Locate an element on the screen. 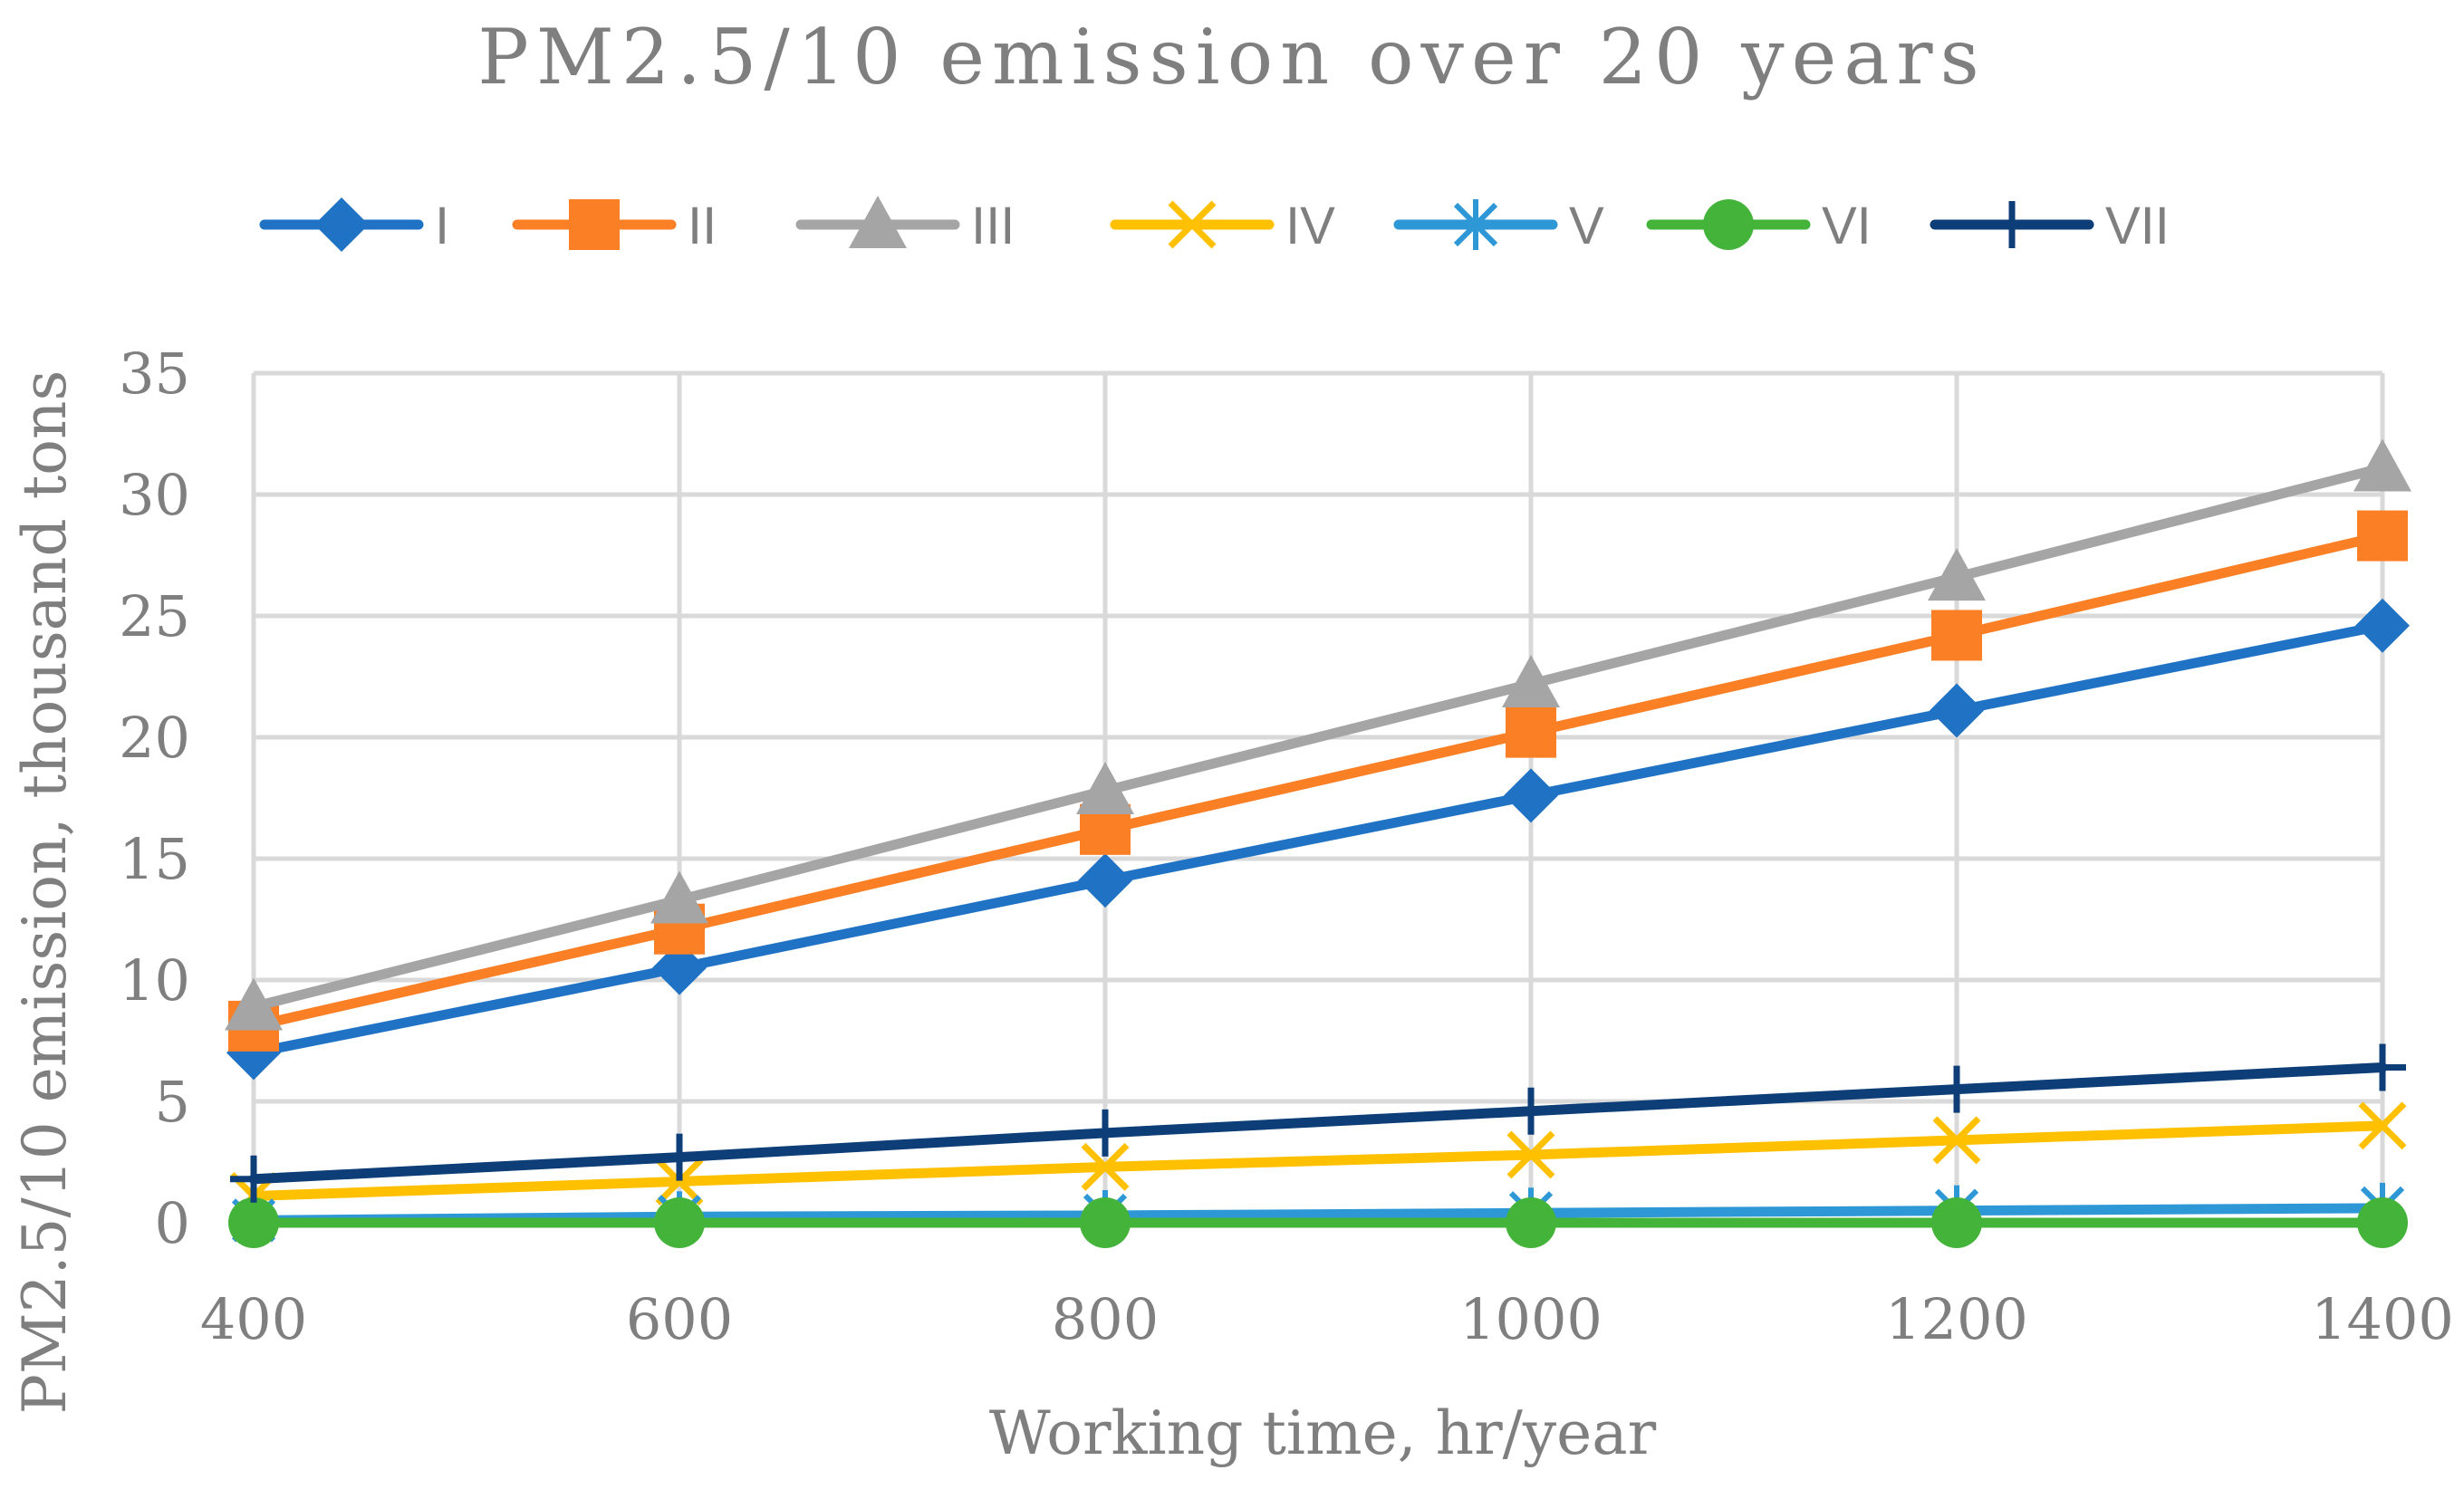 The width and height of the screenshot is (2464, 1499). y-tick-label: 5 is located at coordinates (172, 1102).